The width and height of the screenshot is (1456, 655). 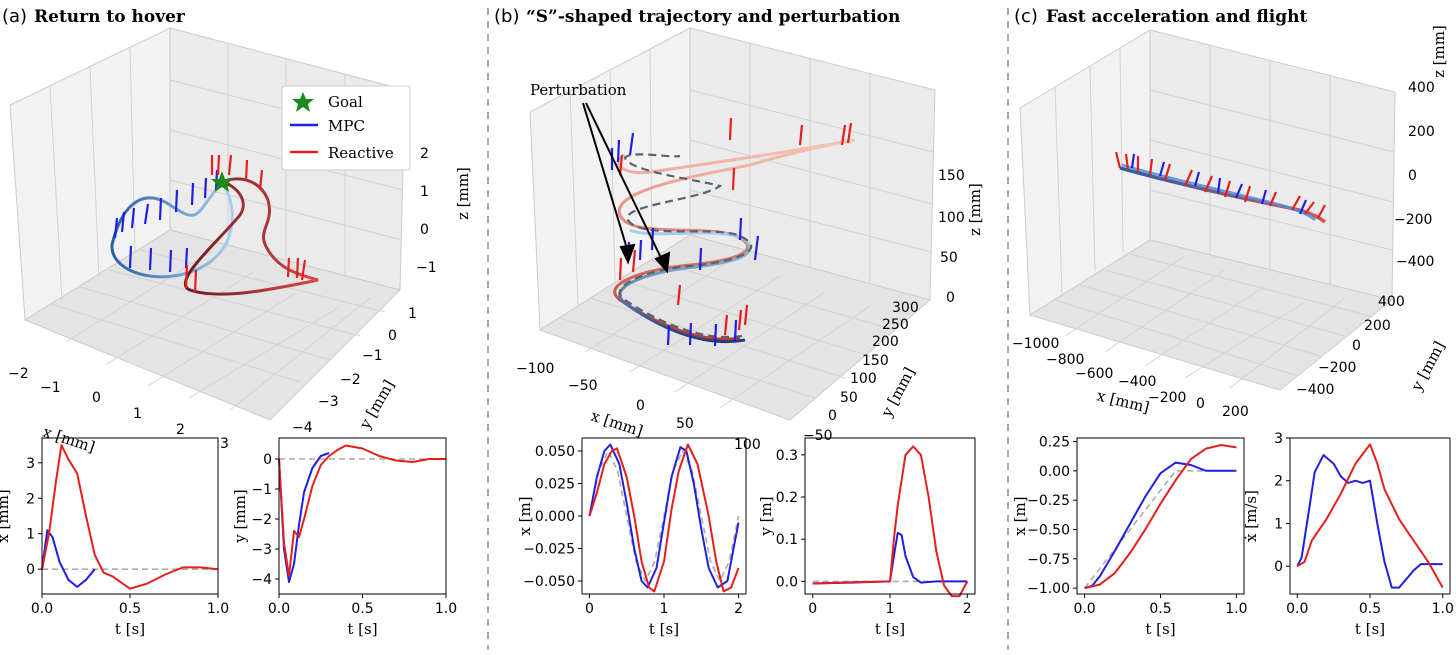 What do you see at coordinates (1413, 220) in the screenshot?
I see `ztick: −200` at bounding box center [1413, 220].